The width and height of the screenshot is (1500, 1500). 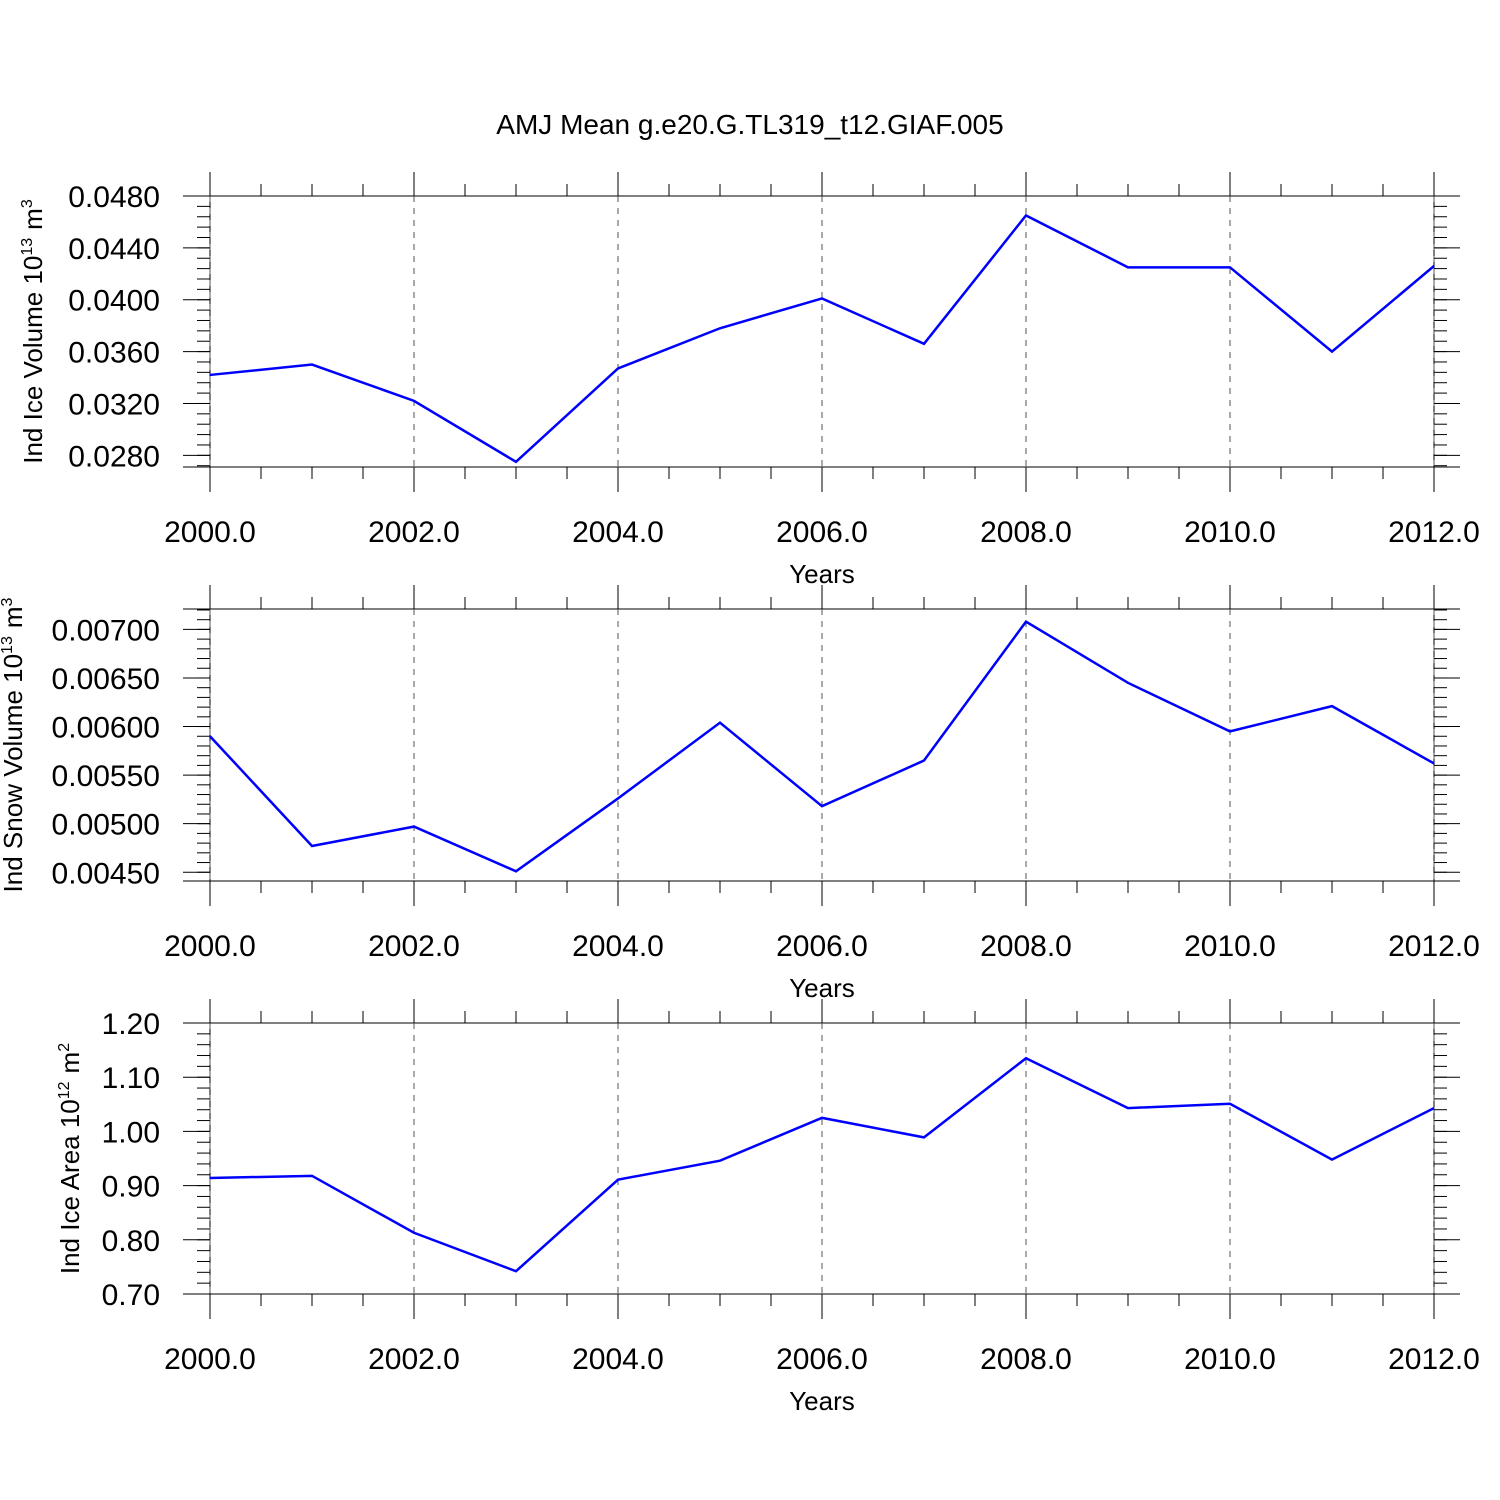 I want to click on y-tick-label: 0.90, so click(x=131, y=1187).